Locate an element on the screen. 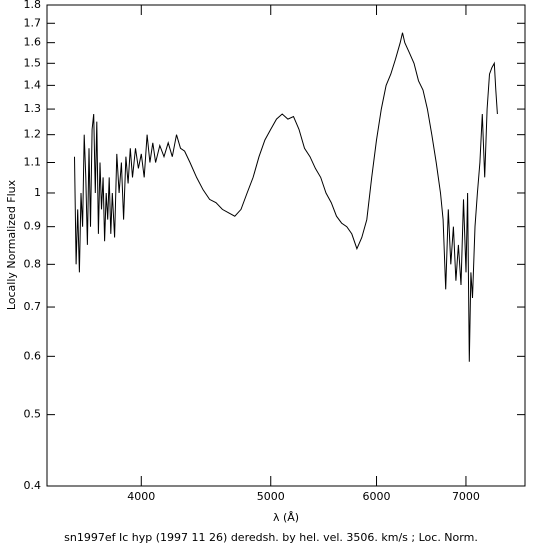 The width and height of the screenshot is (542, 546). x-axis-label: λ (Å) is located at coordinates (286, 517).